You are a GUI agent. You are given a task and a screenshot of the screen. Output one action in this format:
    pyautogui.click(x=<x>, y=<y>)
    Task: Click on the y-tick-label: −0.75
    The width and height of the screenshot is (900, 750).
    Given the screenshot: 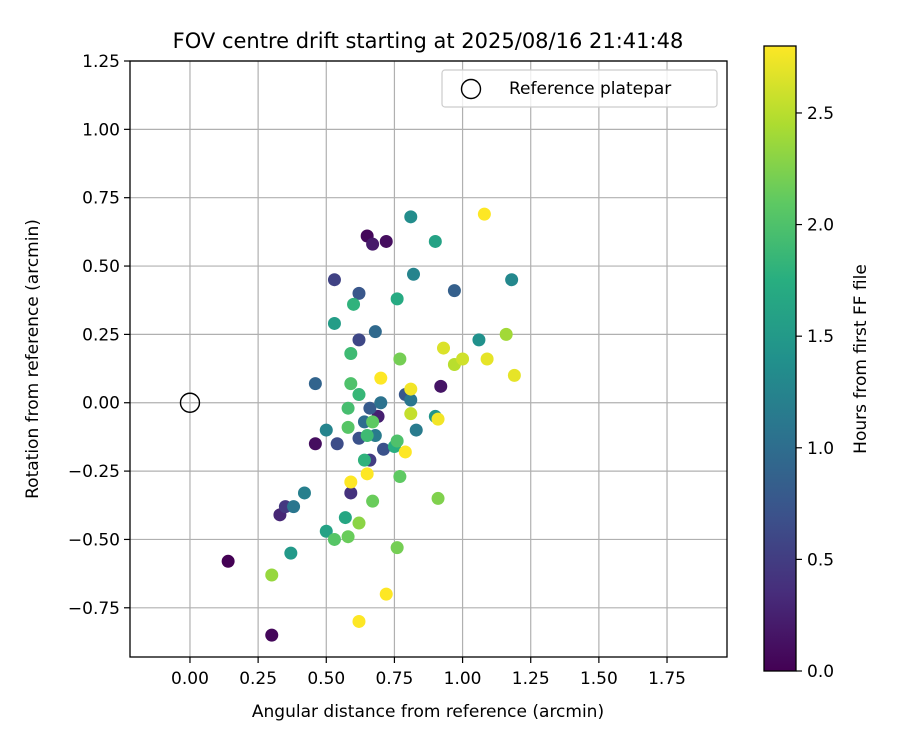 What is the action you would take?
    pyautogui.click(x=94, y=609)
    